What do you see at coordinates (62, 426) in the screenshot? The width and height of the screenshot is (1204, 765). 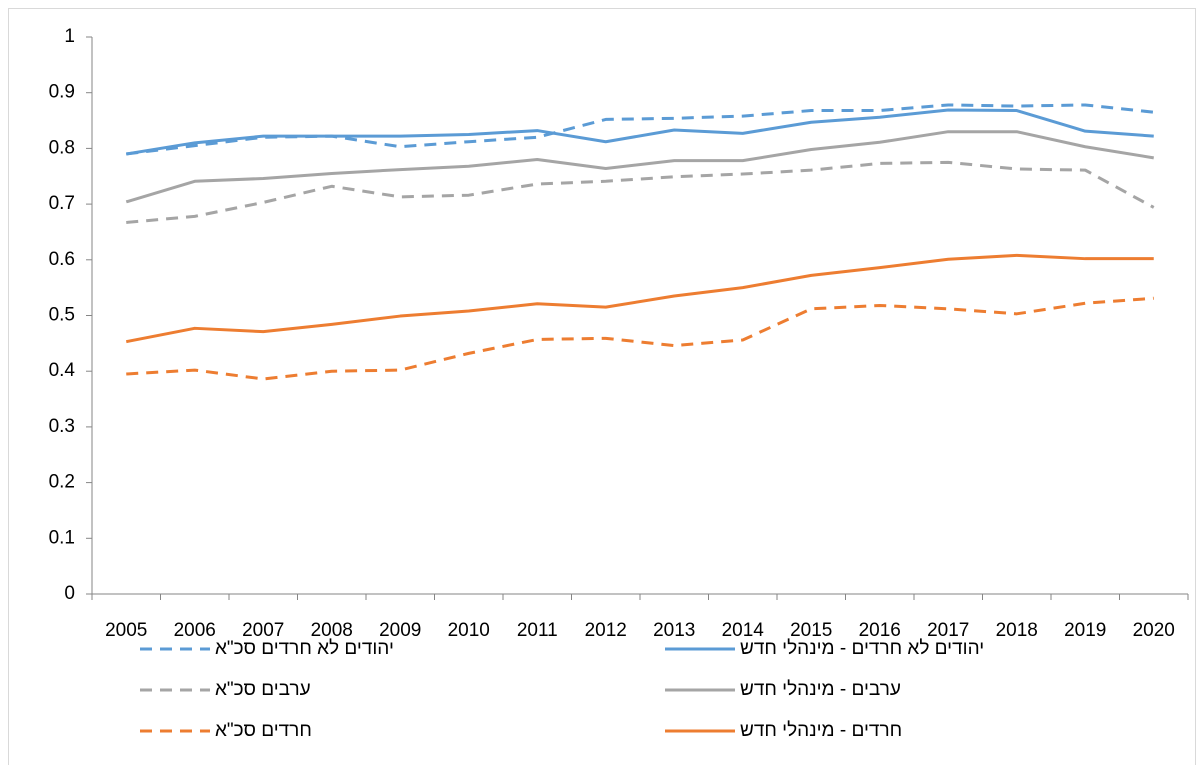 I see `y-tick-label: 0.3` at bounding box center [62, 426].